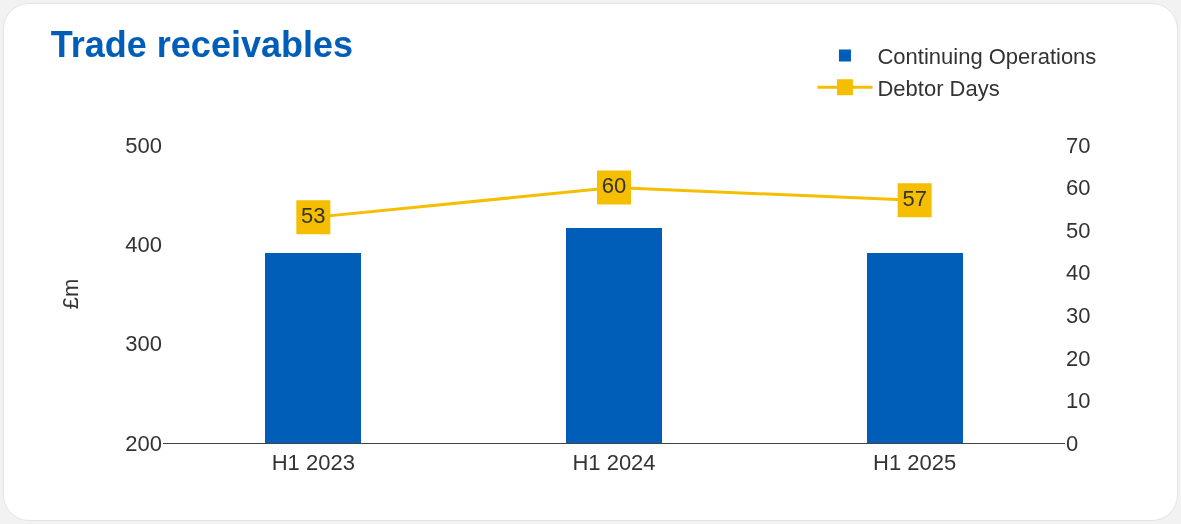 This screenshot has width=1181, height=524. What do you see at coordinates (143, 443) in the screenshot?
I see `y-tick-label: 200` at bounding box center [143, 443].